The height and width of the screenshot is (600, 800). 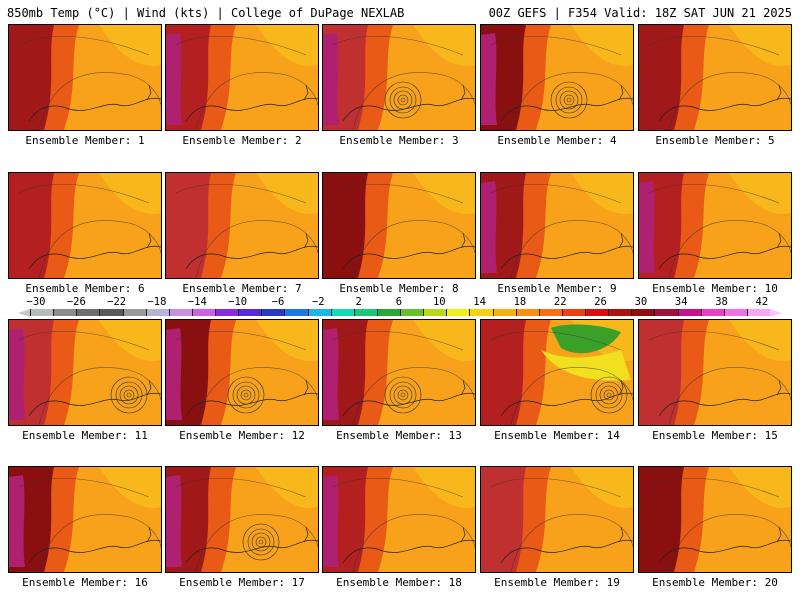 I want to click on ensemble-member-label: Ensemble Member: 8, so click(x=399, y=288).